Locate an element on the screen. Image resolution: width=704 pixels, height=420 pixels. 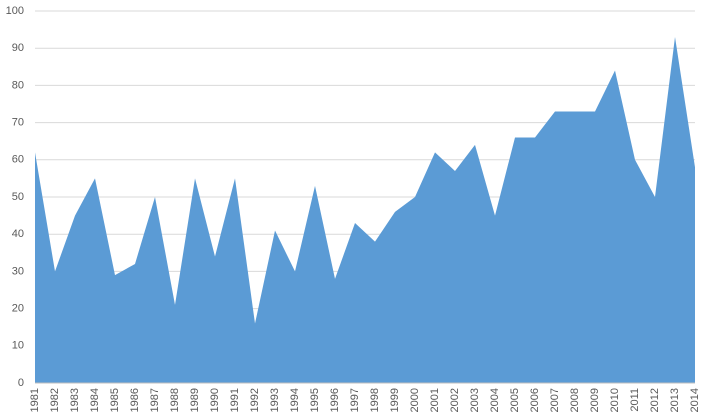
y-tick-label: 70 is located at coordinates (18, 123).